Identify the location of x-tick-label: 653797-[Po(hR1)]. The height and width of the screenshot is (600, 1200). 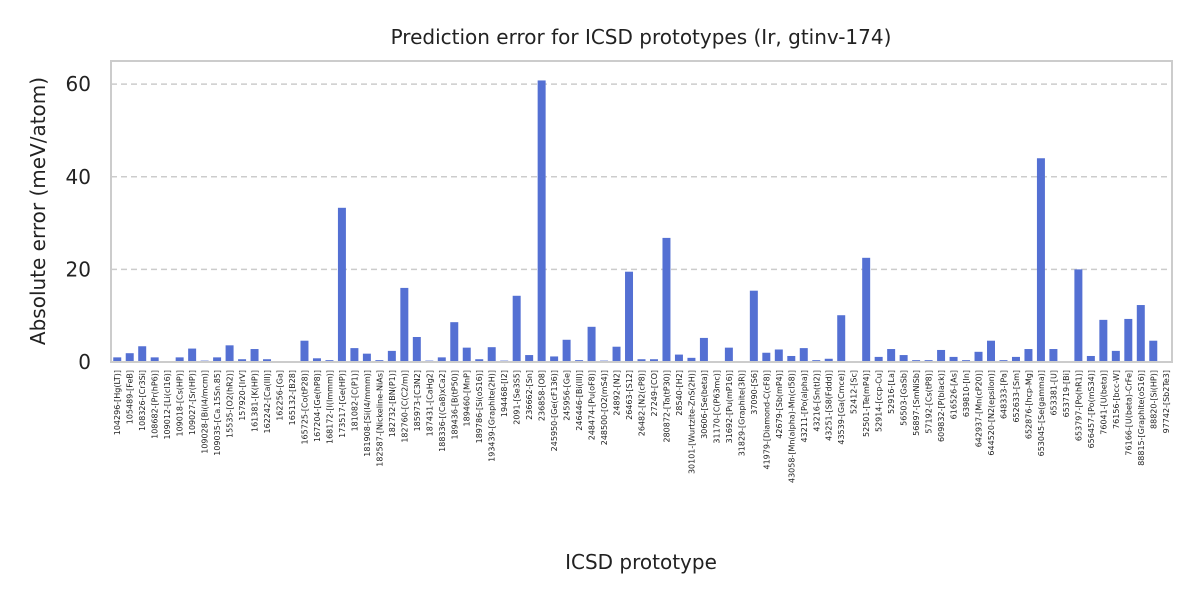
(1078, 405).